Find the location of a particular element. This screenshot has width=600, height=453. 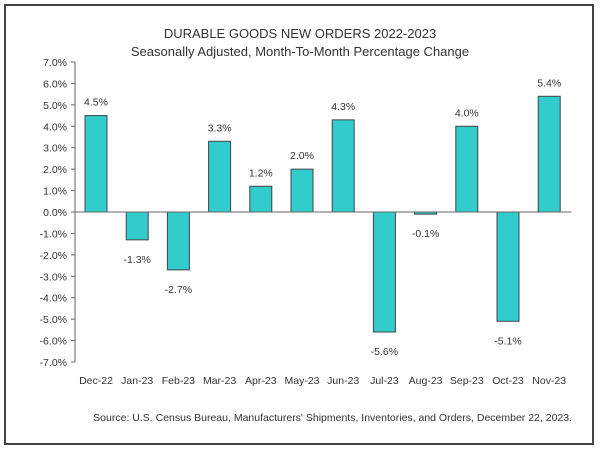

x-tick-label: May-23 is located at coordinates (301, 381).